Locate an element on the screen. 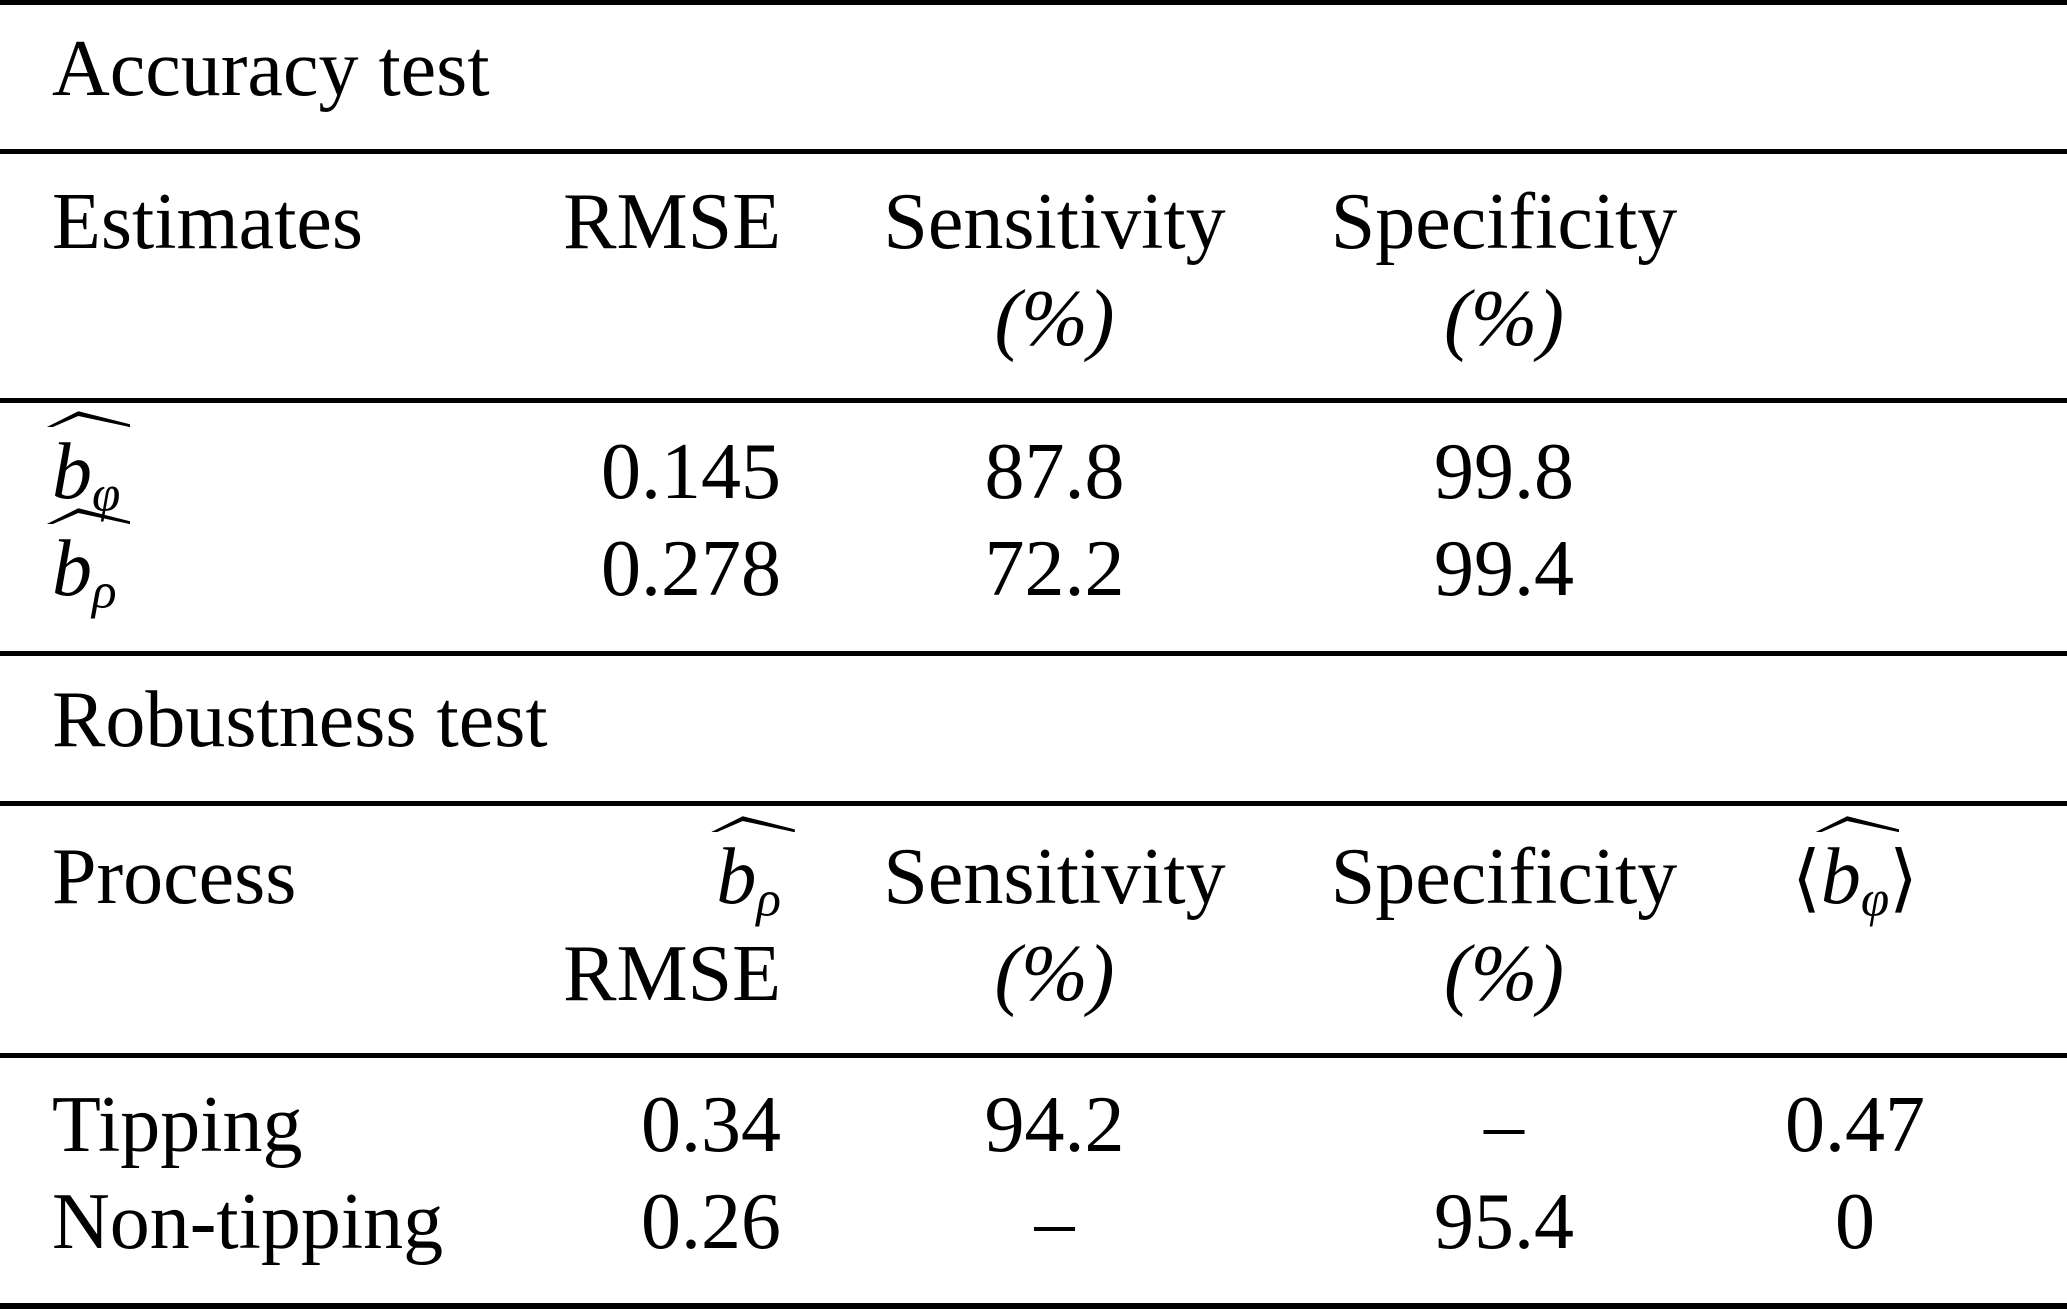  bottom-rule is located at coordinates (1033, 1306).